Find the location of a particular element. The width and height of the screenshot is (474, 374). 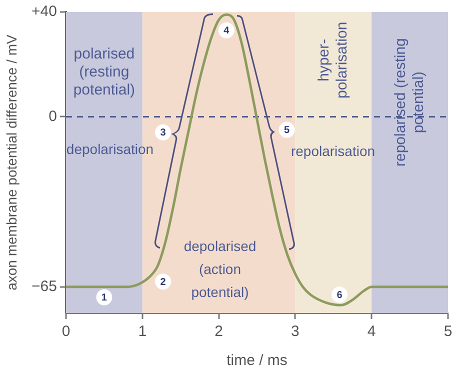

annotation: 2 is located at coordinates (163, 282).